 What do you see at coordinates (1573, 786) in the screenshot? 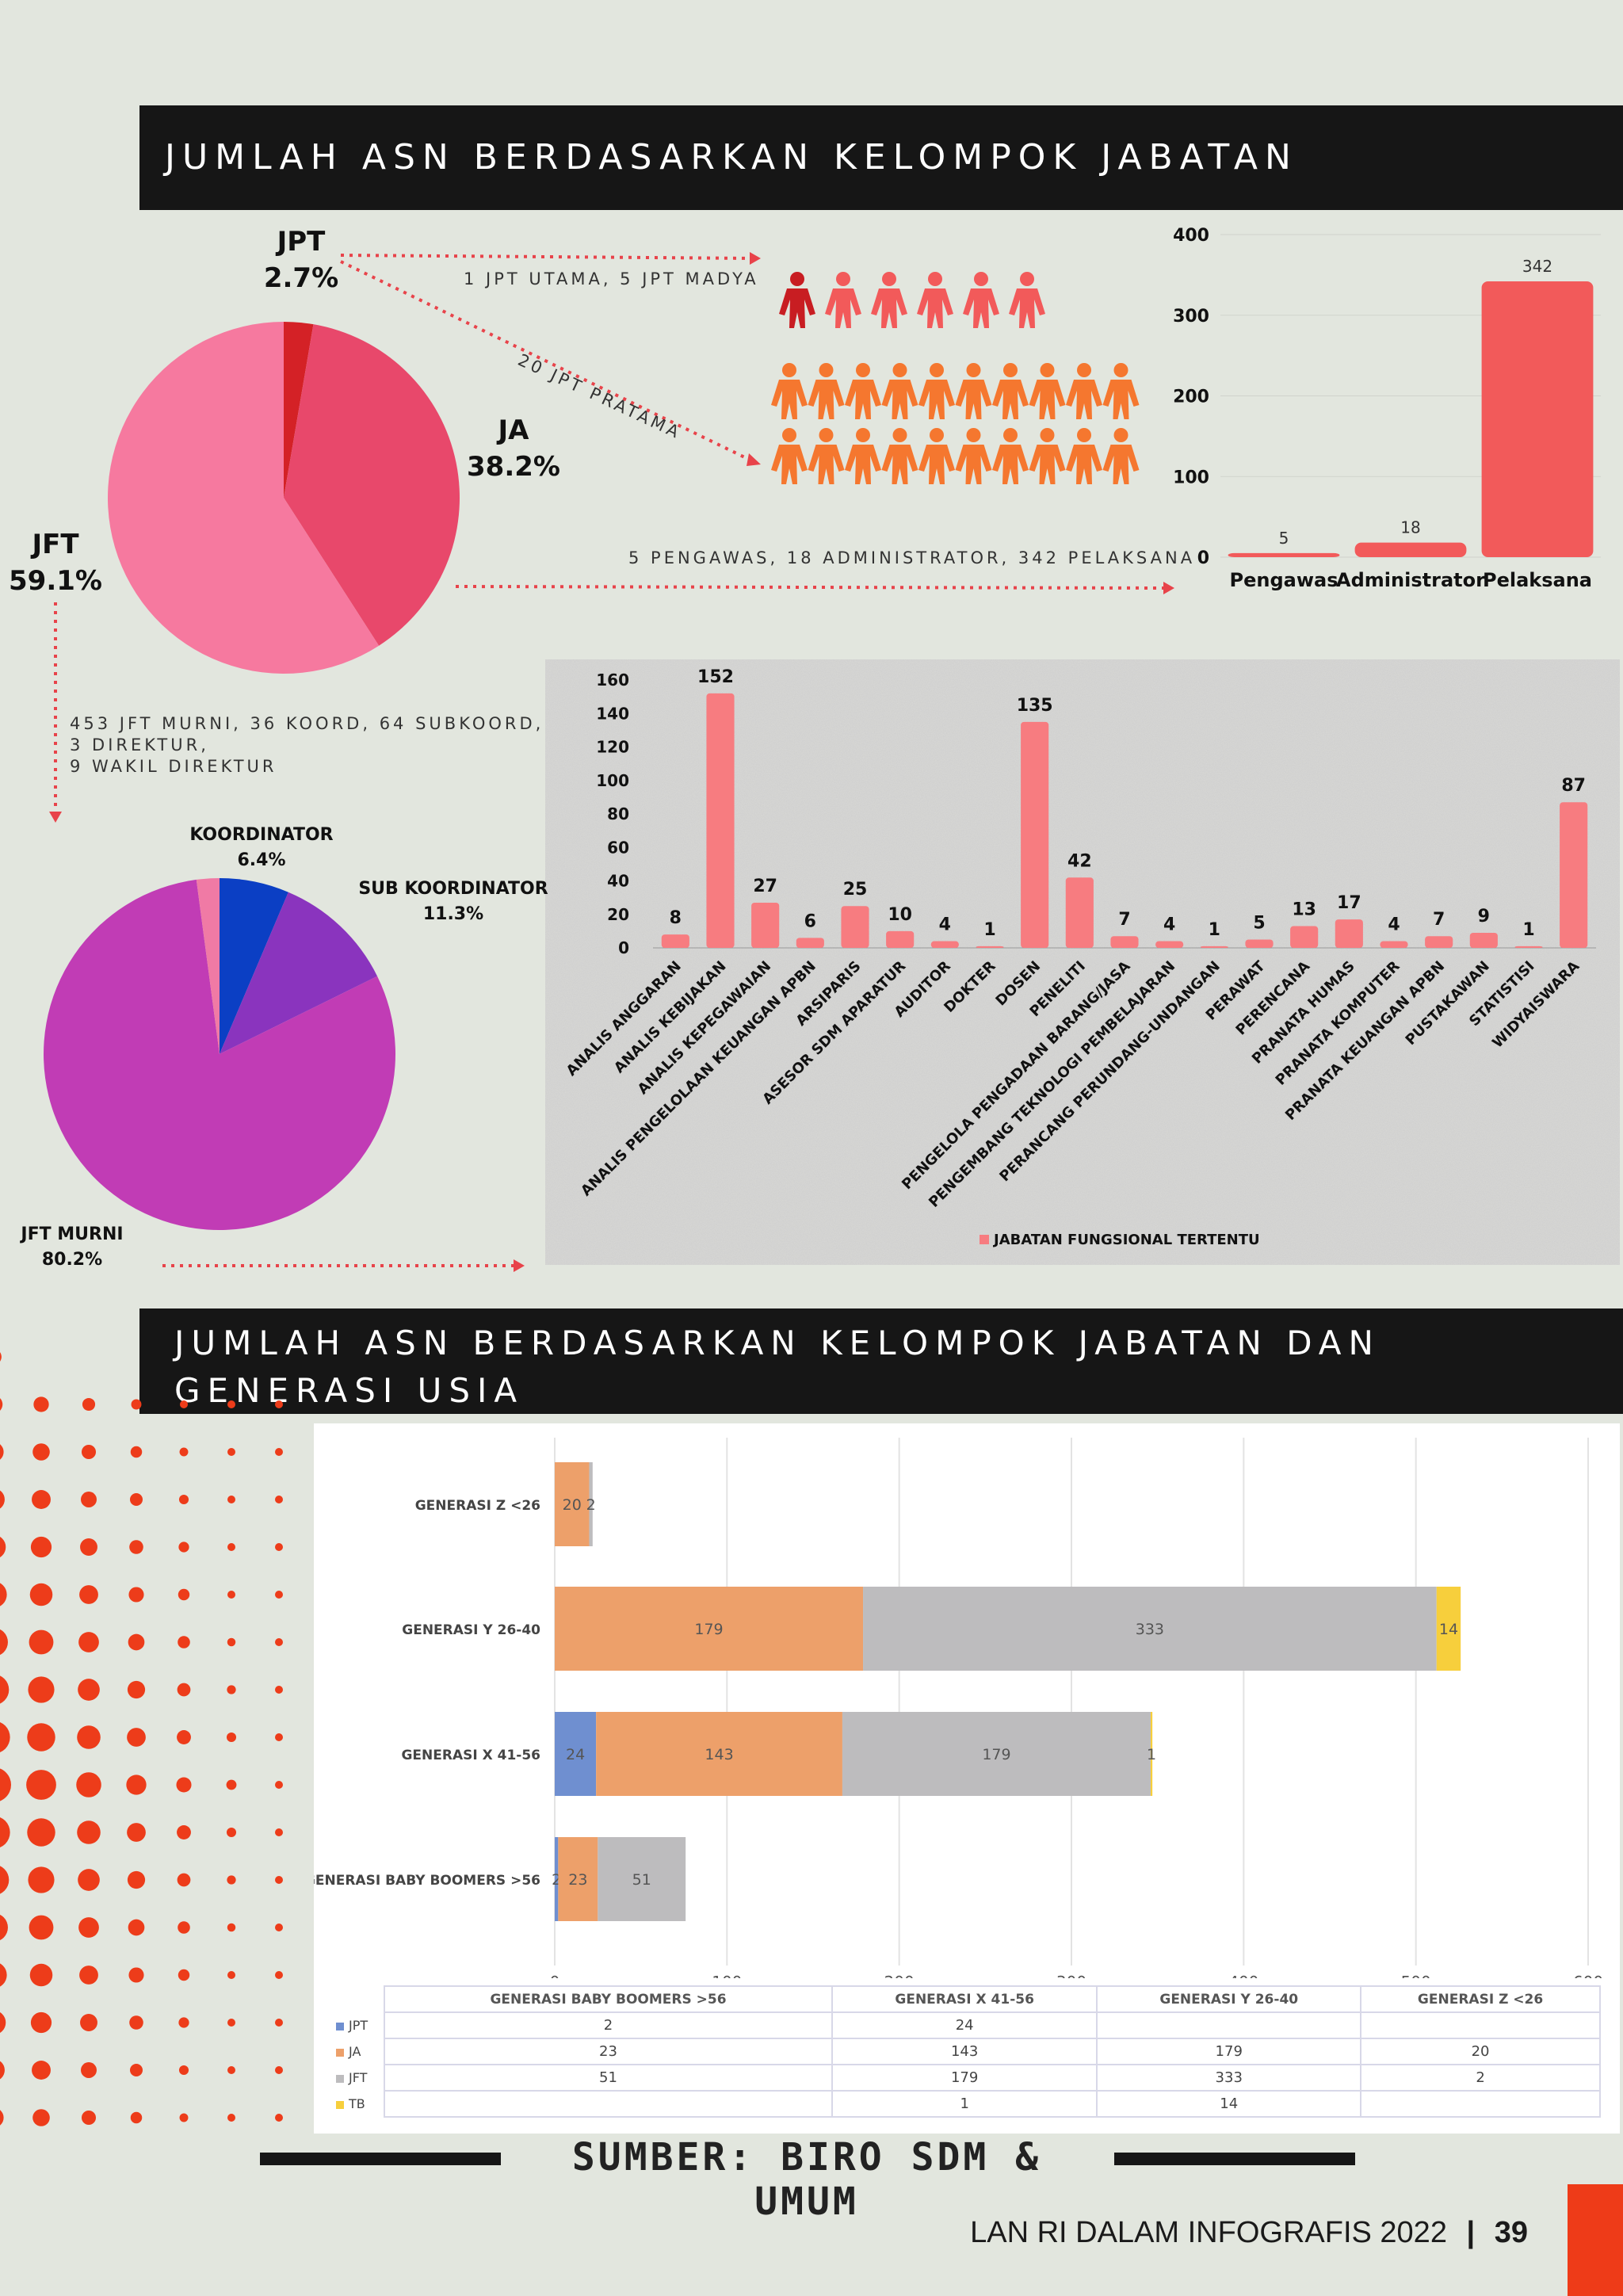
I see `bar-value-label: 87` at bounding box center [1573, 786].